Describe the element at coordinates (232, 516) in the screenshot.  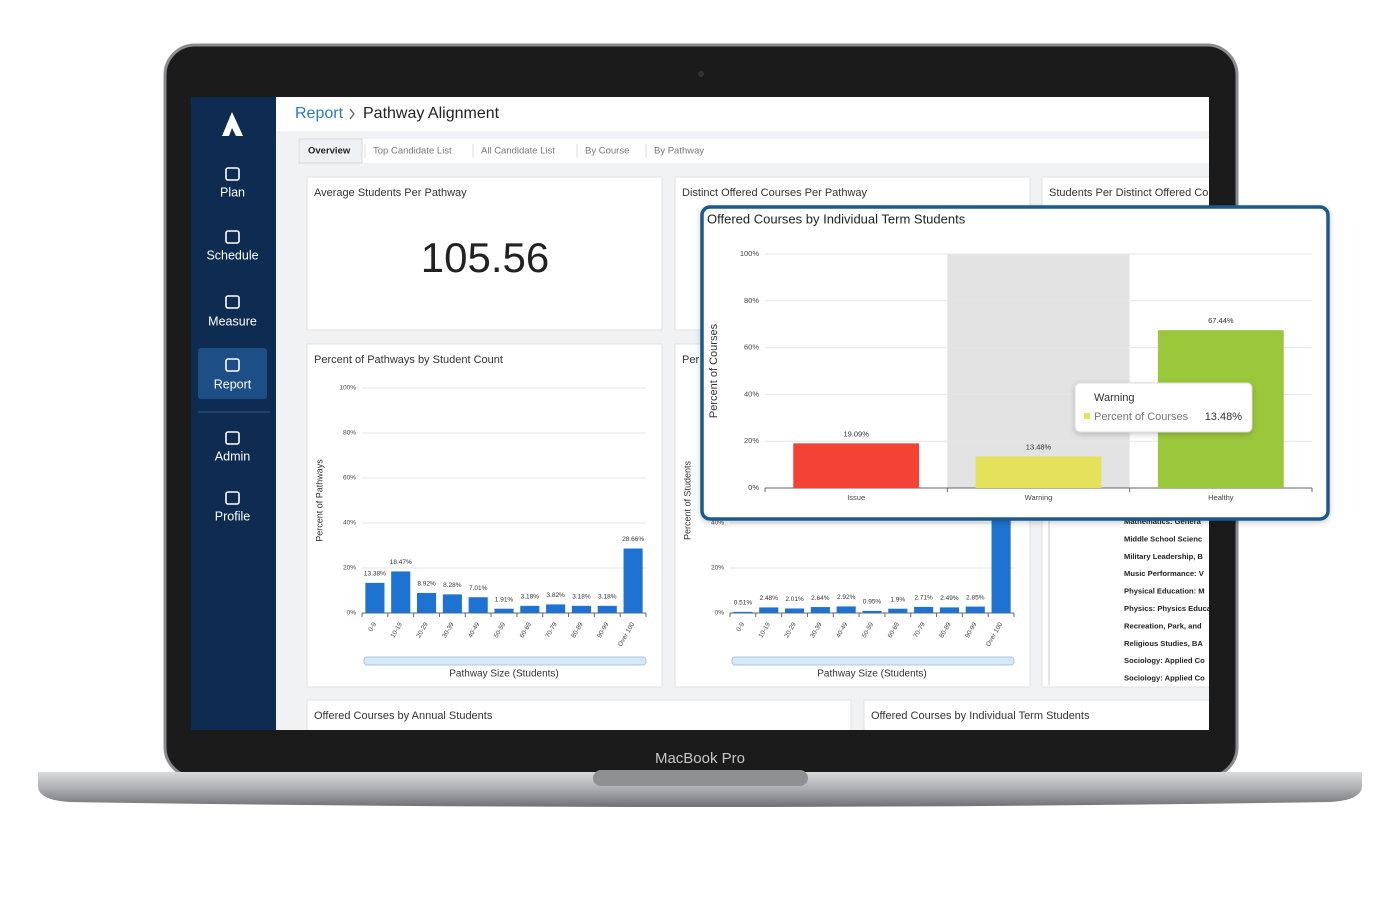
I see `sidebar-item: Profile` at that location.